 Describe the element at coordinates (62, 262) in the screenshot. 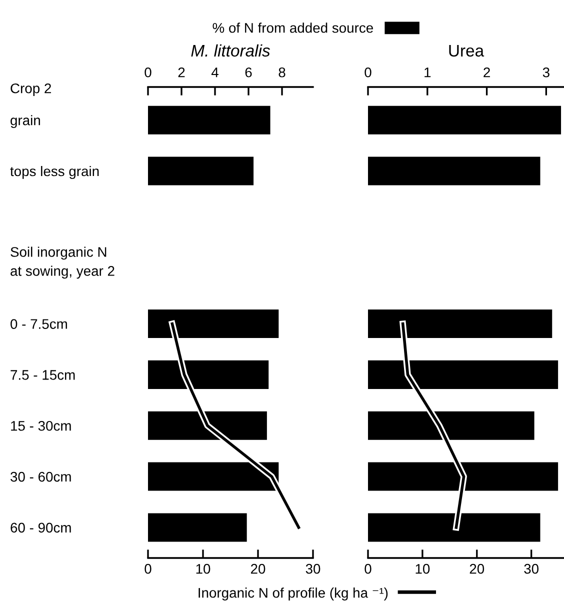

I see `text: Soil inorganic N at sowing, year 2` at that location.